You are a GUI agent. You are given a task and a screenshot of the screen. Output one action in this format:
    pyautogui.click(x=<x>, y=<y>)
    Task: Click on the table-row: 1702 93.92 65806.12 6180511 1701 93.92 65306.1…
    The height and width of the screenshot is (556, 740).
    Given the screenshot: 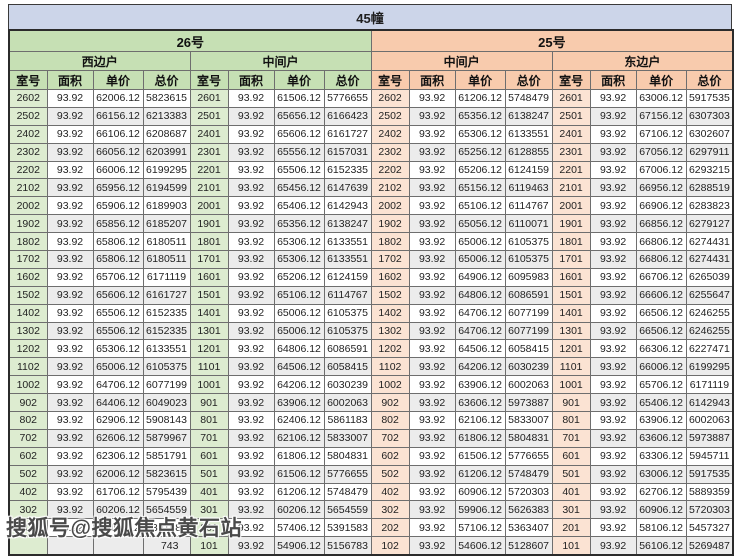 What is the action you would take?
    pyautogui.click(x=371, y=259)
    